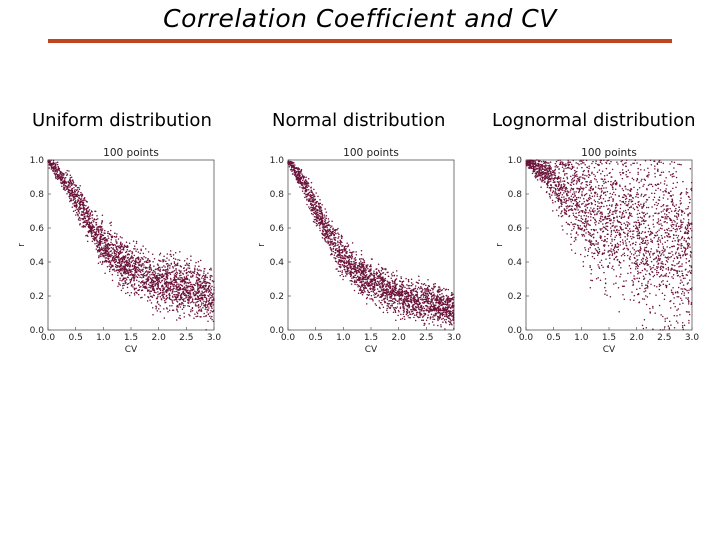  Describe the element at coordinates (131, 153) in the screenshot. I see `plot-title: 100 points` at that location.